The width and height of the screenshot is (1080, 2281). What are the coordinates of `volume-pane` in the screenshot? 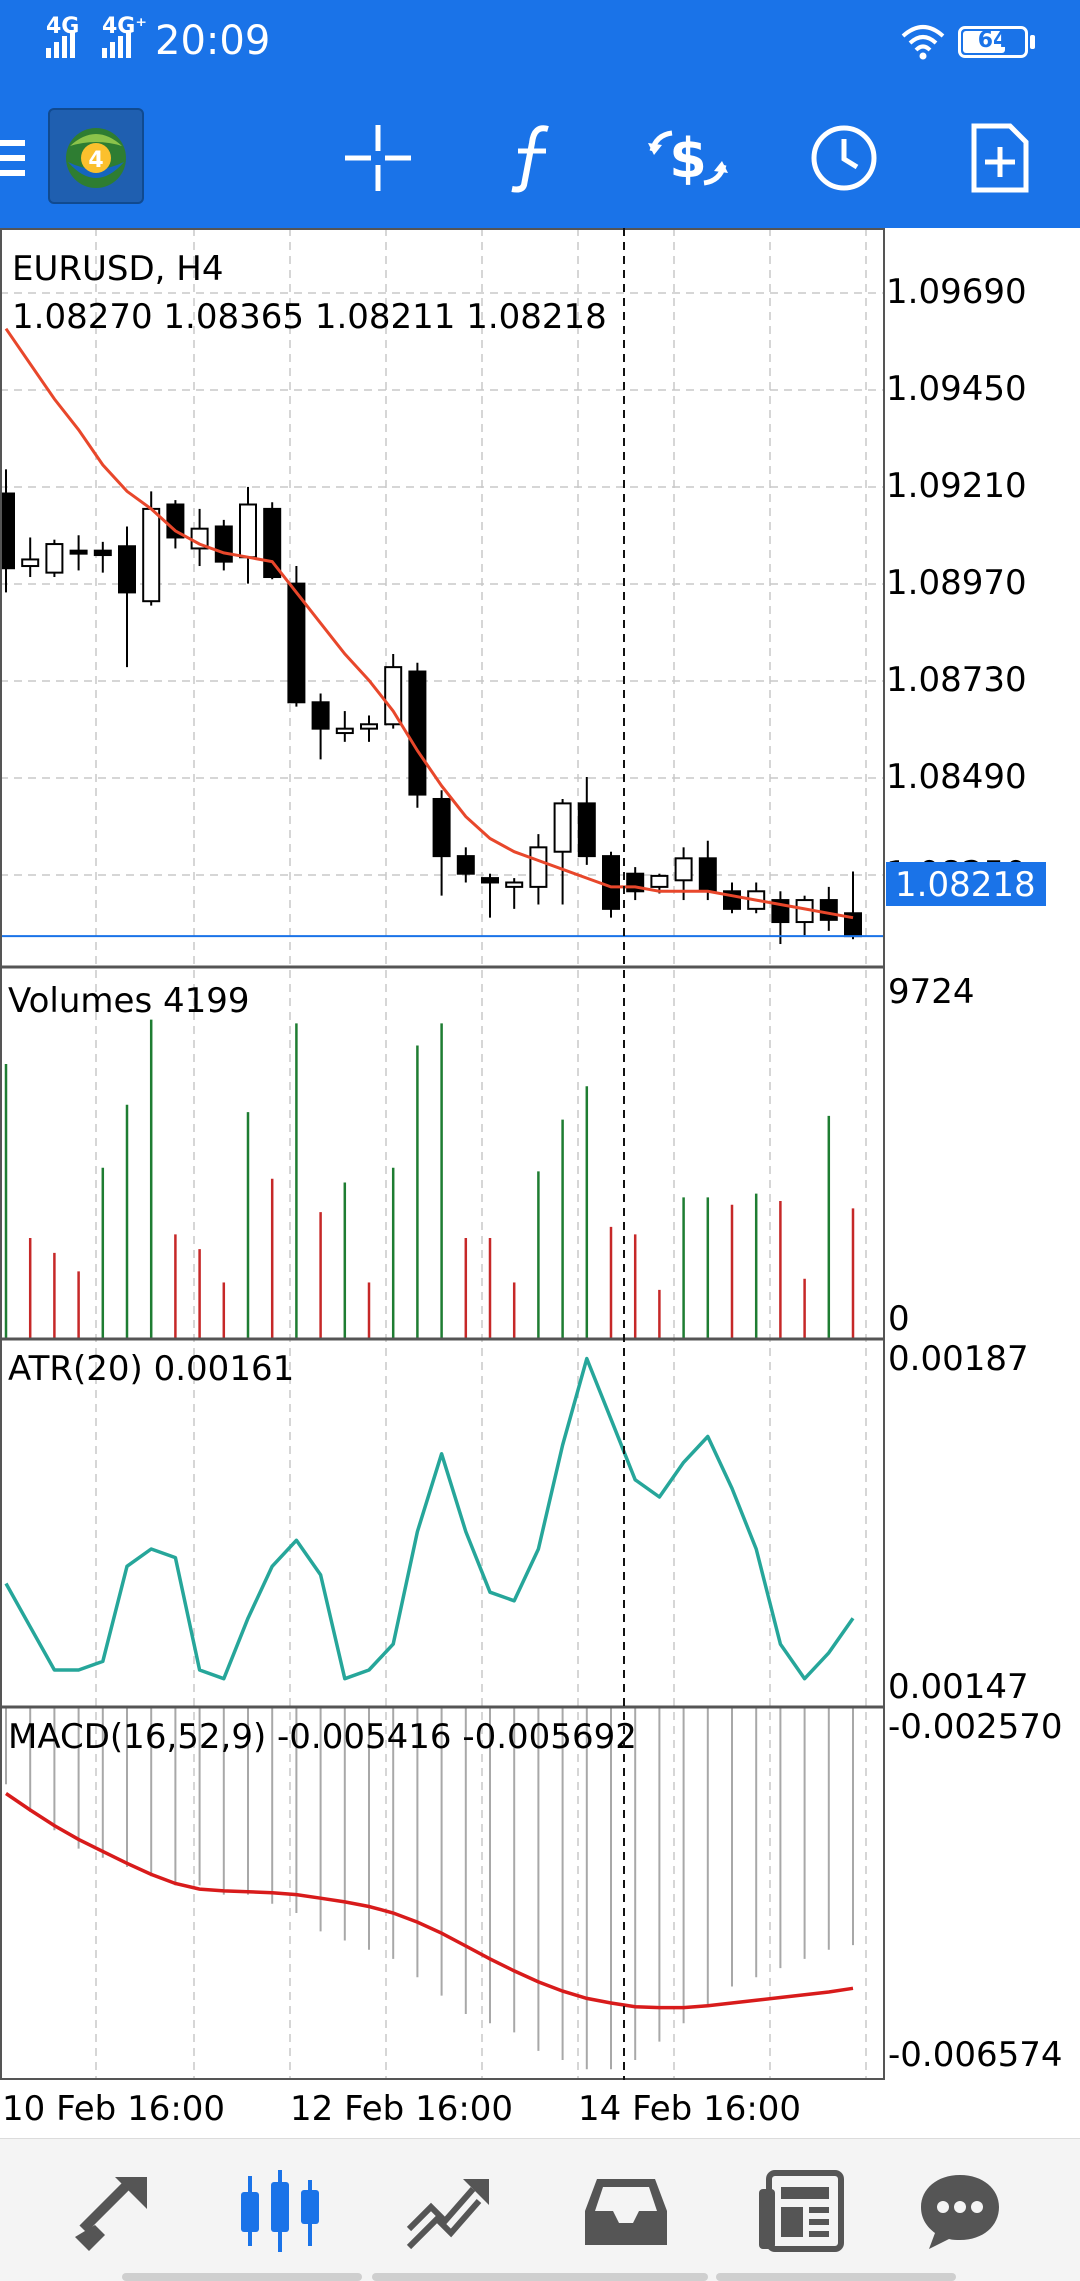 It's located at (429, 1178).